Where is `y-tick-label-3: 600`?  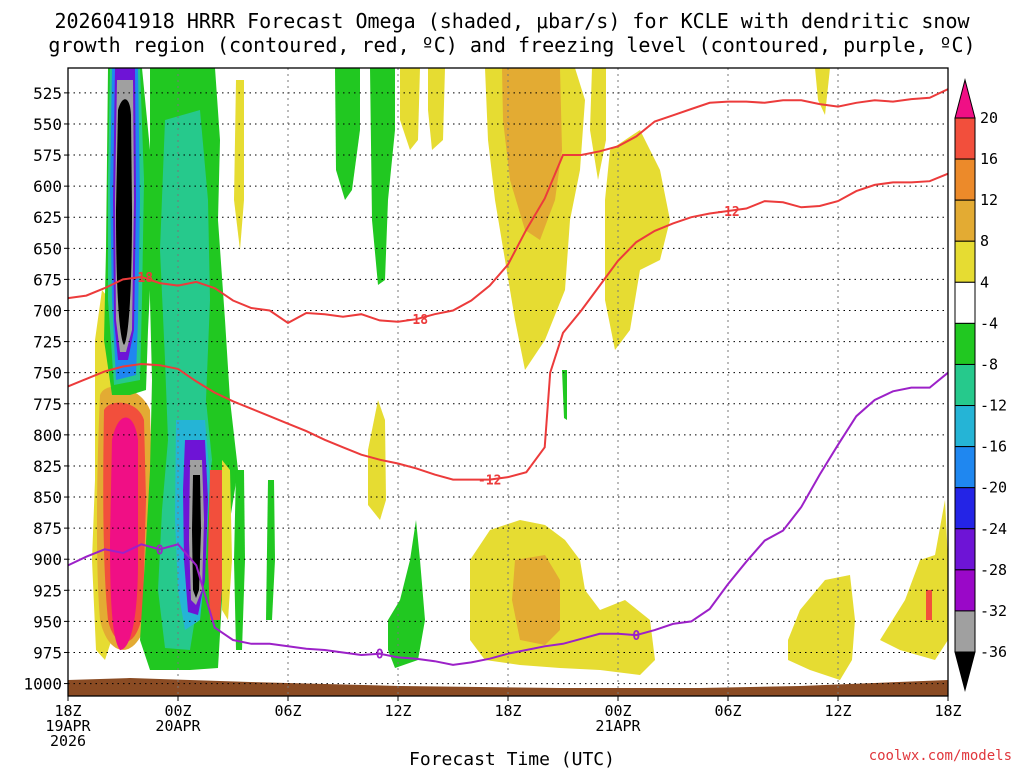
y-tick-label-3: 600 is located at coordinates (47, 186).